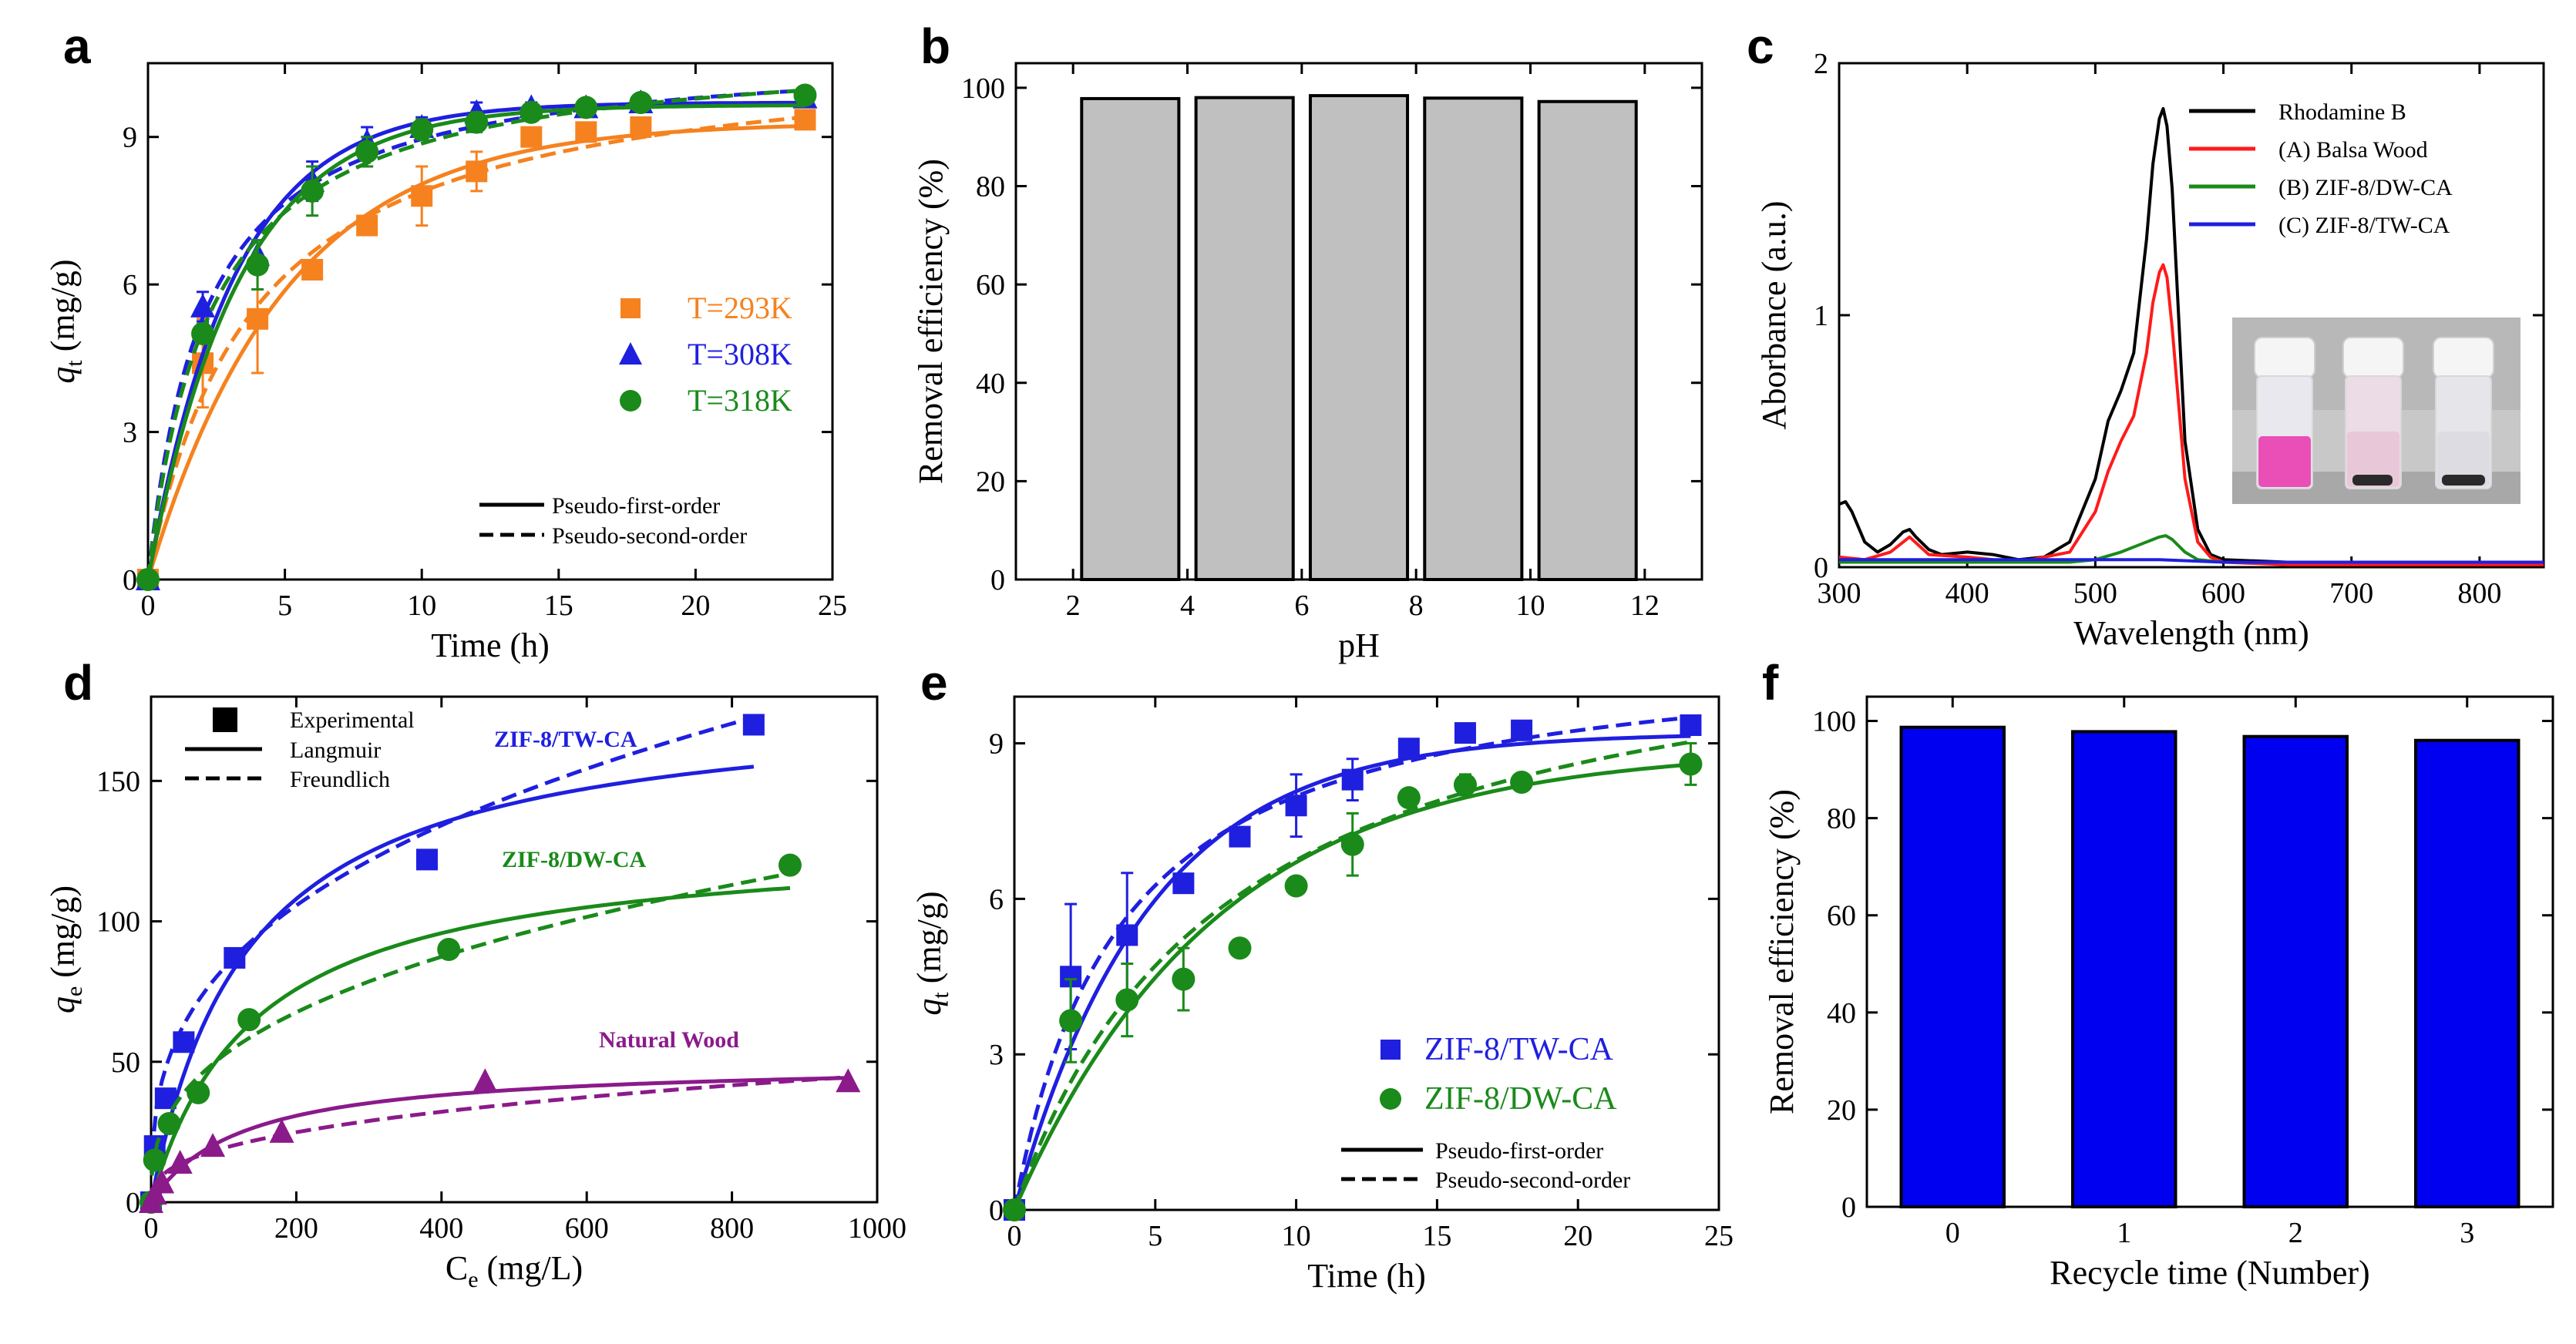 Image resolution: width=2576 pixels, height=1344 pixels. Describe the element at coordinates (1359, 646) in the screenshot. I see `x-axis-title: pH` at that location.